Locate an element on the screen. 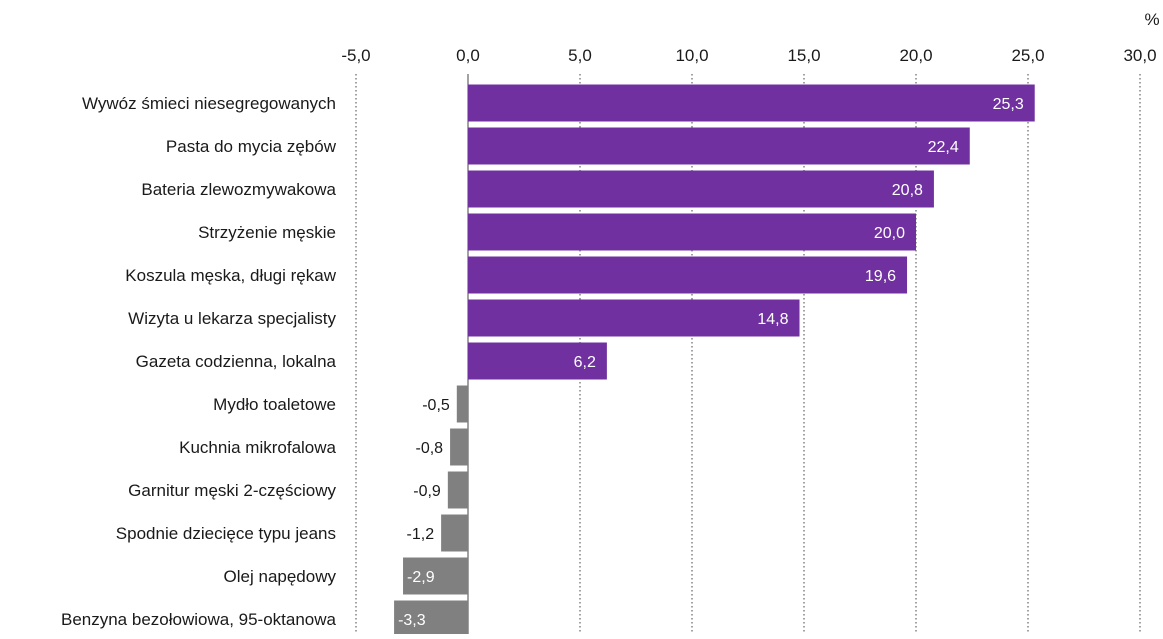 This screenshot has height=639, width=1163. category-label: Garnitur męski 2-częściowy is located at coordinates (232, 490).